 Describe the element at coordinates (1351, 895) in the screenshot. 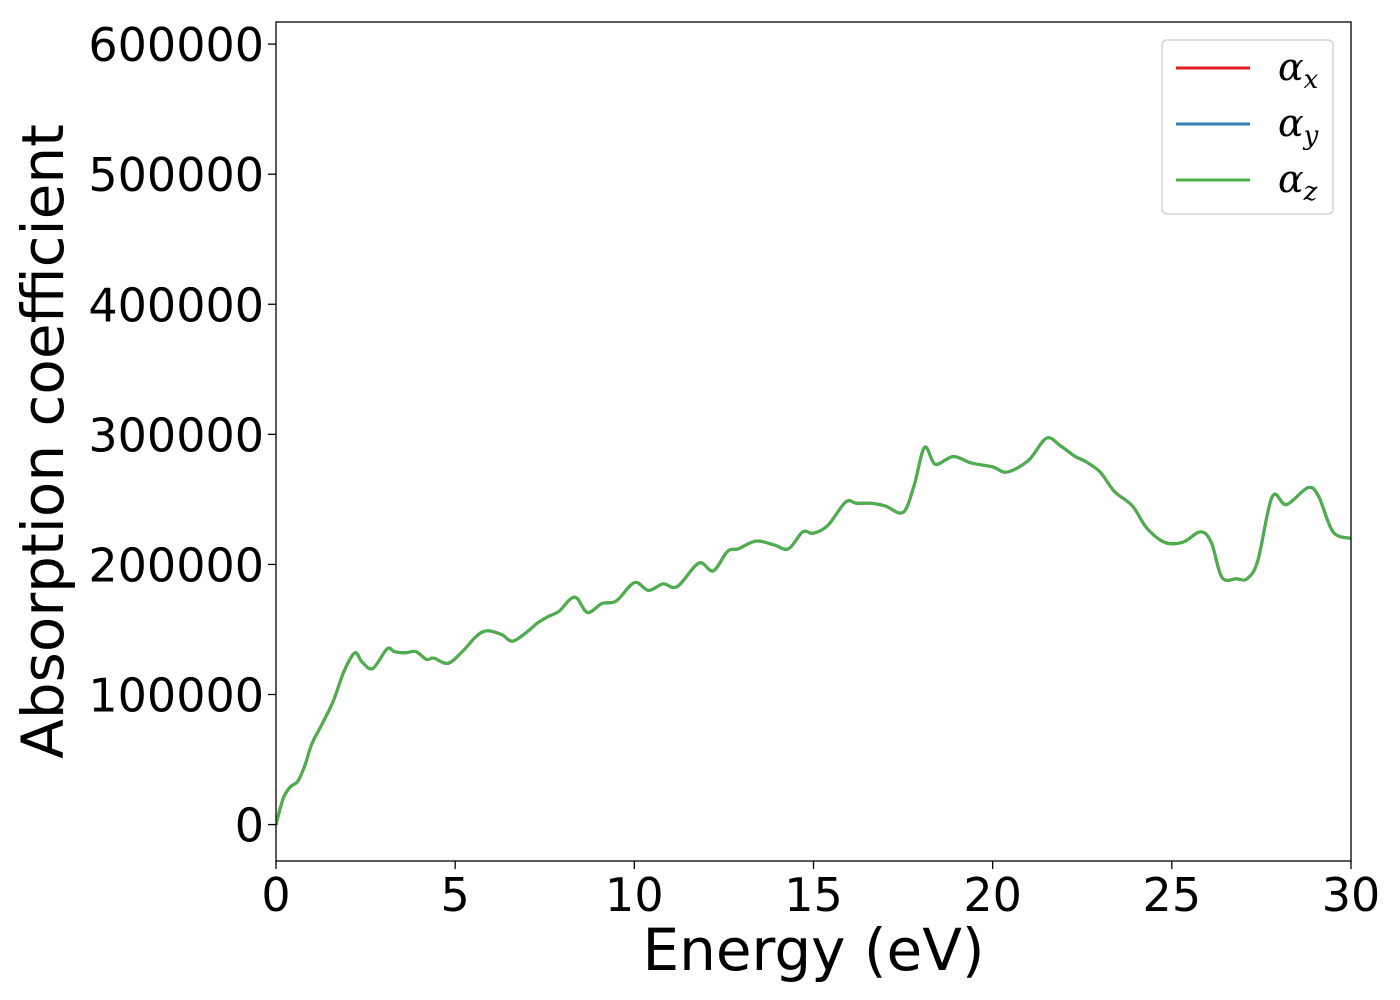

I see `x-tick-label: 30` at that location.